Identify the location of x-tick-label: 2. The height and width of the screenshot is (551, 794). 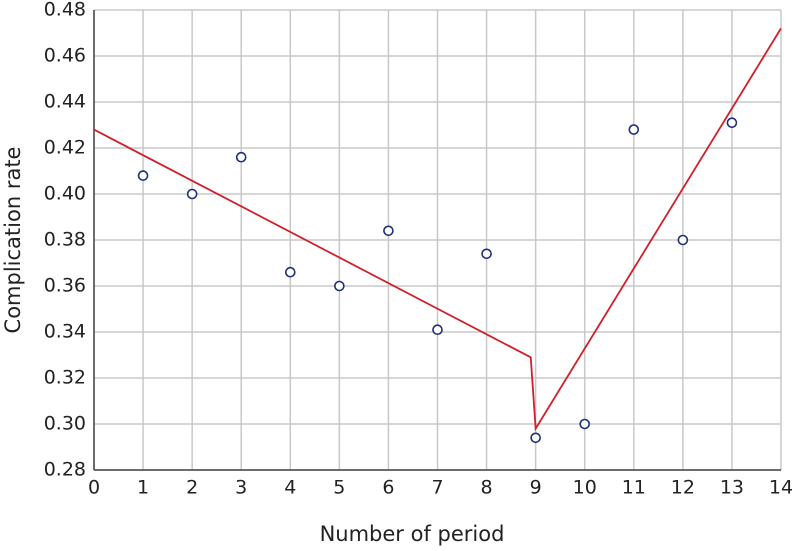
(192, 488).